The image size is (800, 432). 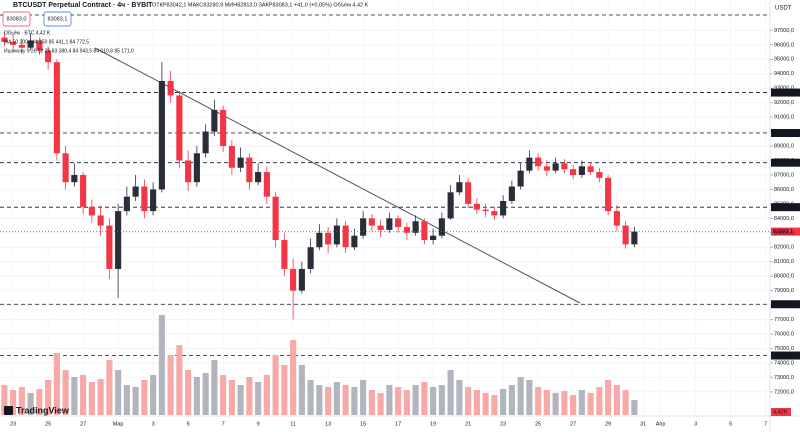 What do you see at coordinates (8, 410) in the screenshot?
I see `logo-icon` at bounding box center [8, 410].